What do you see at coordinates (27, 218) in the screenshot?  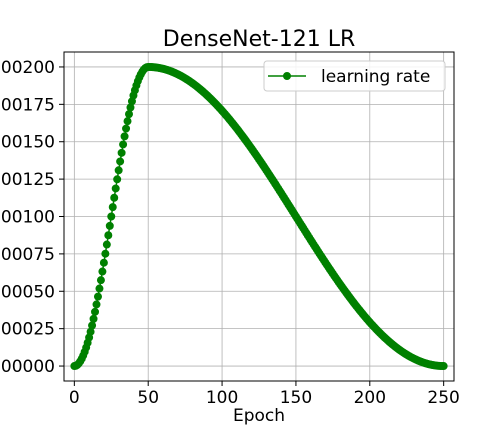 I see `y-tick-label: 0.00100` at bounding box center [27, 218].